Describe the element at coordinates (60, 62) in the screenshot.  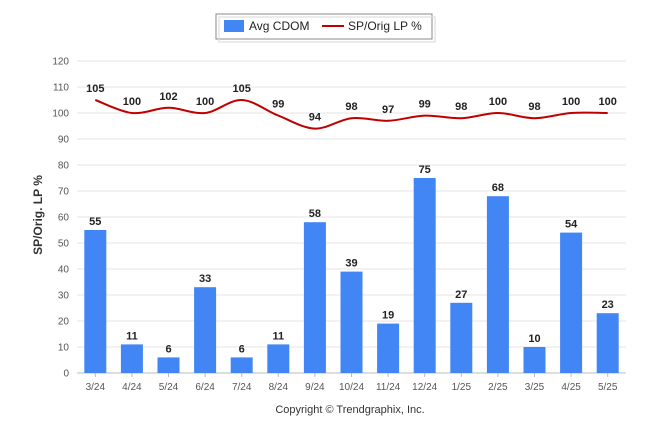
I see `y-tick-label: 120` at that location.